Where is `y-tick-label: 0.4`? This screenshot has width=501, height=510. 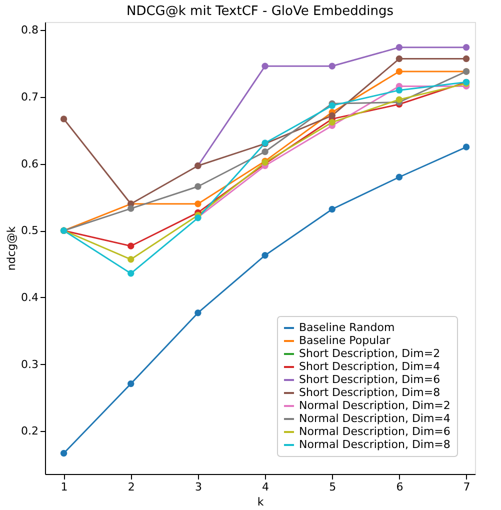 y-tick-label: 0.4 is located at coordinates (29, 297).